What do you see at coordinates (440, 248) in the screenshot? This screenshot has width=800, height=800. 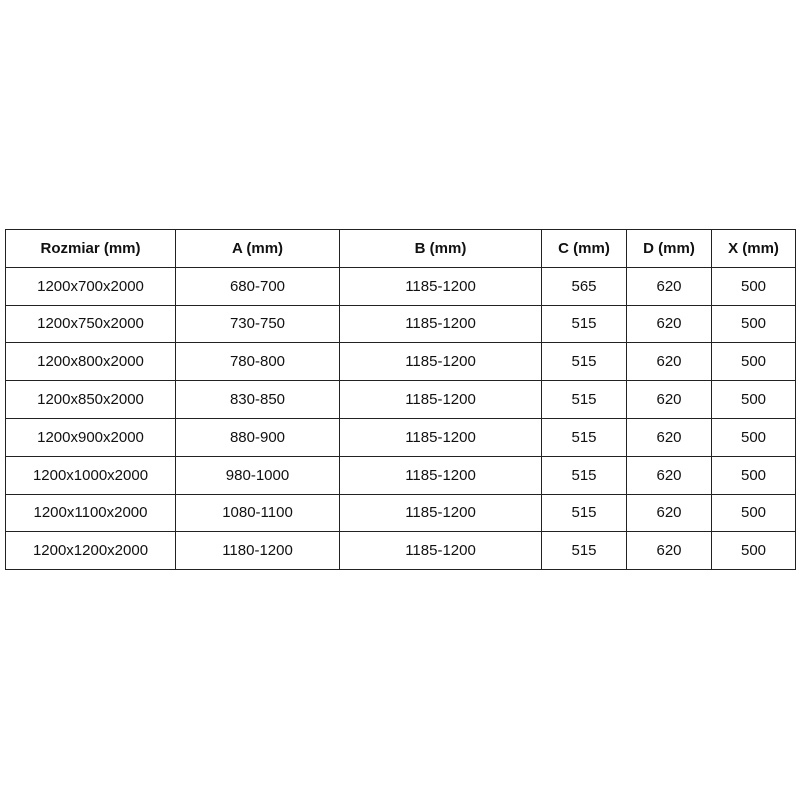 I see `column-header: B (mm)` at bounding box center [440, 248].